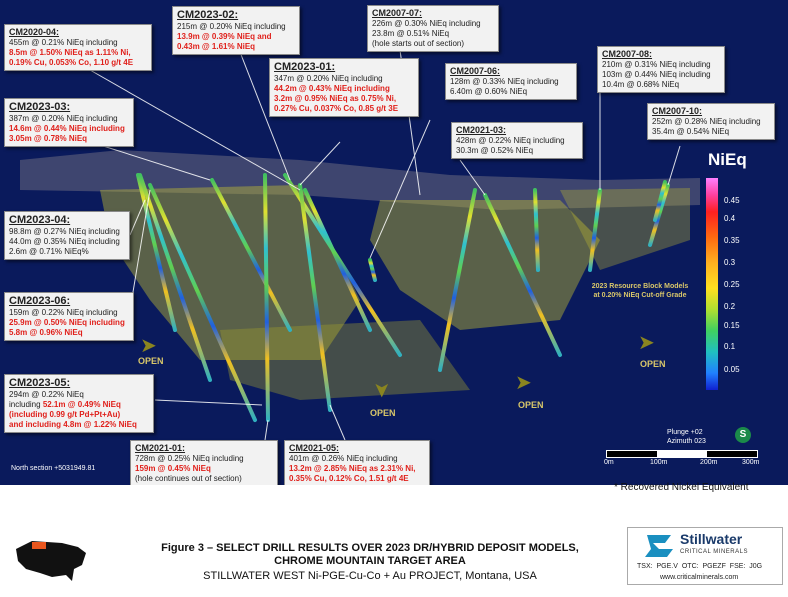 This screenshot has height=597, width=788. What do you see at coordinates (73, 424) in the screenshot?
I see `callout-highlight: and including 4.8m @ 1.22% NiEq` at bounding box center [73, 424].